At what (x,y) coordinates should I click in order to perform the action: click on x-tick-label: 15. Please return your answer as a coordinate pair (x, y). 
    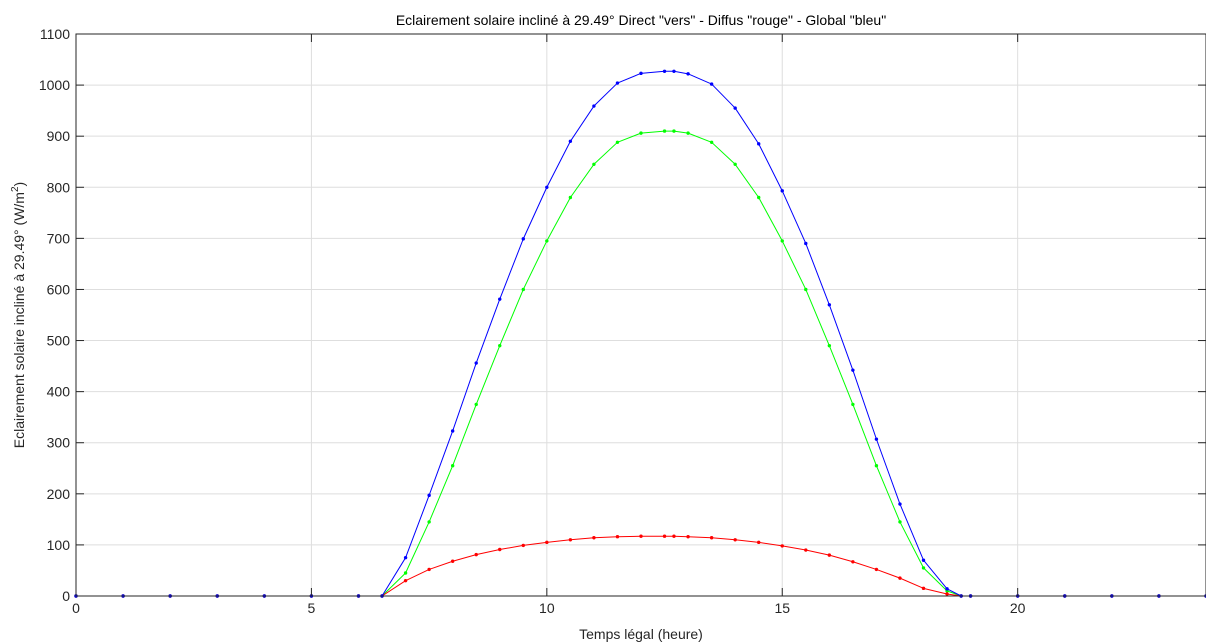
    Looking at the image, I should click on (782, 608).